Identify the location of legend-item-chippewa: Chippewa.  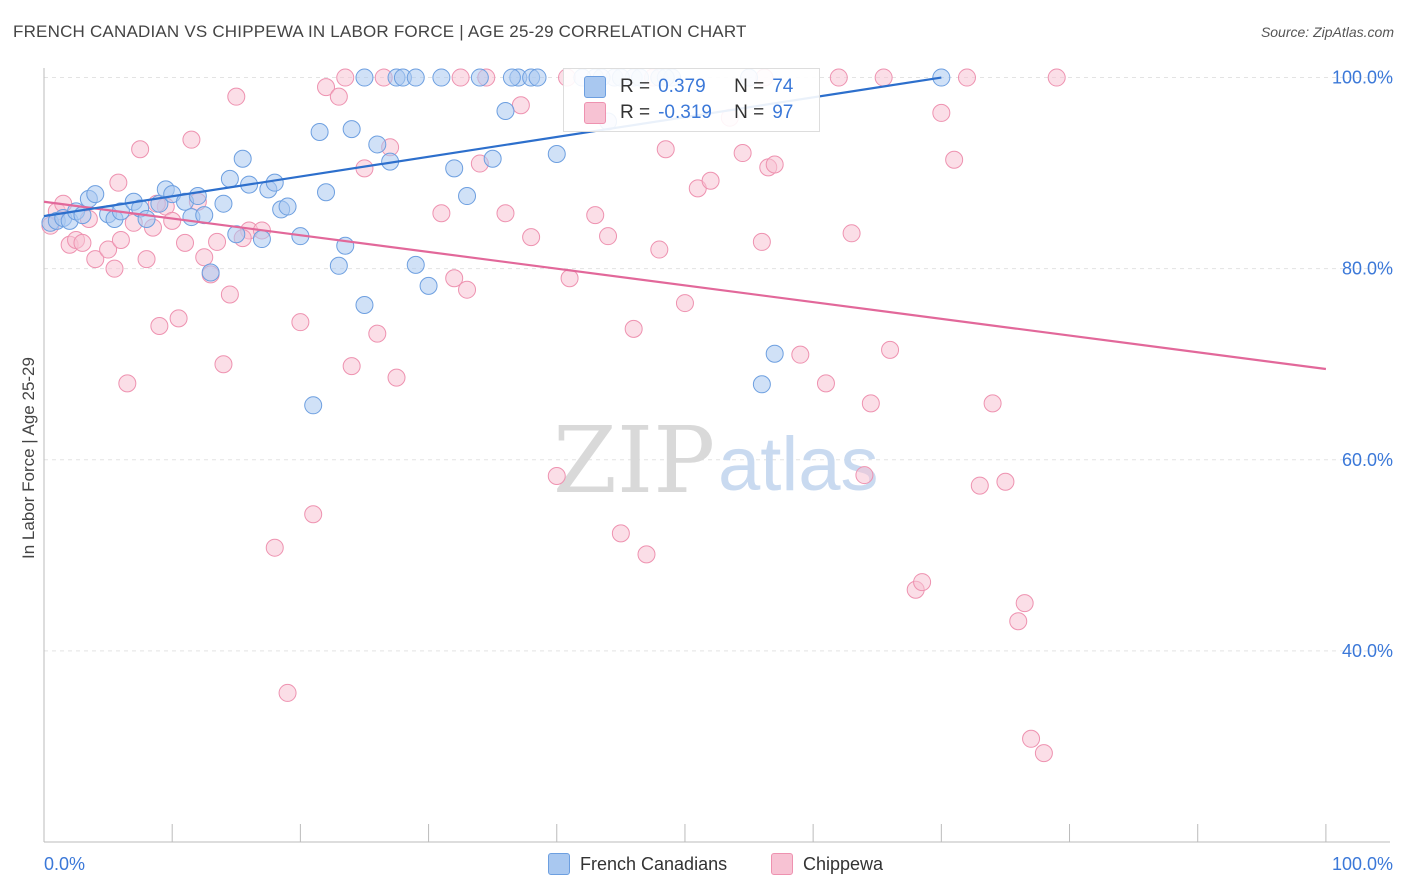
(827, 864).